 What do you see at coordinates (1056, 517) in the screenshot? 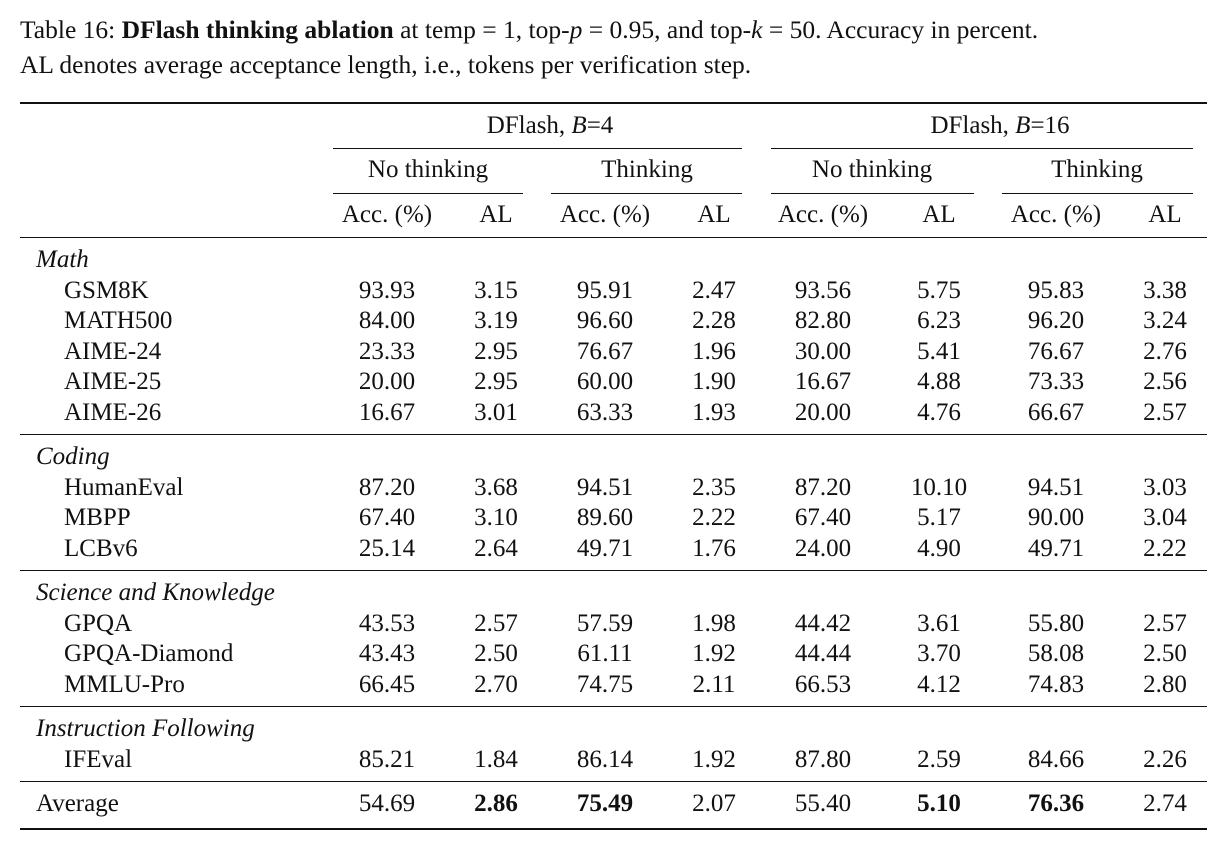
I see `table-cell: 90.00` at bounding box center [1056, 517].